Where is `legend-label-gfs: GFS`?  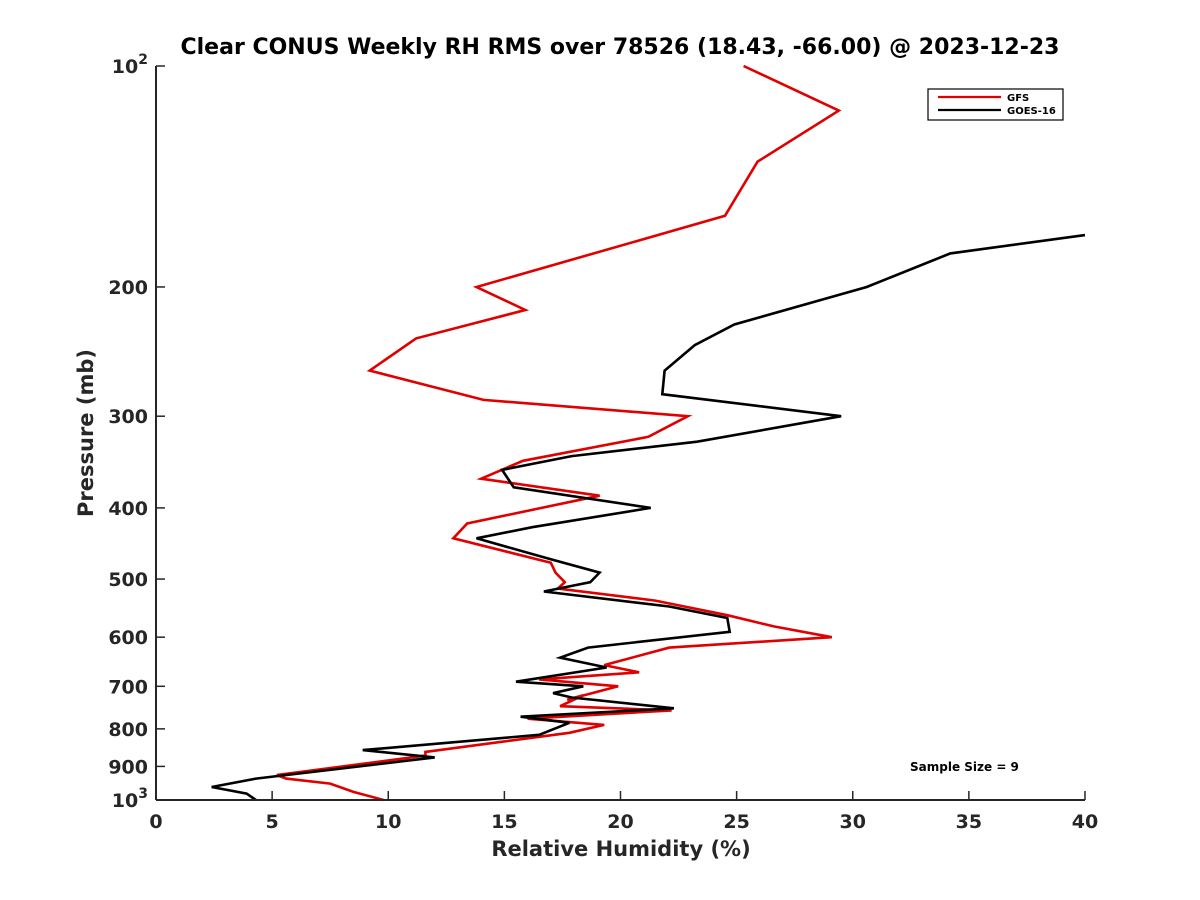
legend-label-gfs: GFS is located at coordinates (1018, 98).